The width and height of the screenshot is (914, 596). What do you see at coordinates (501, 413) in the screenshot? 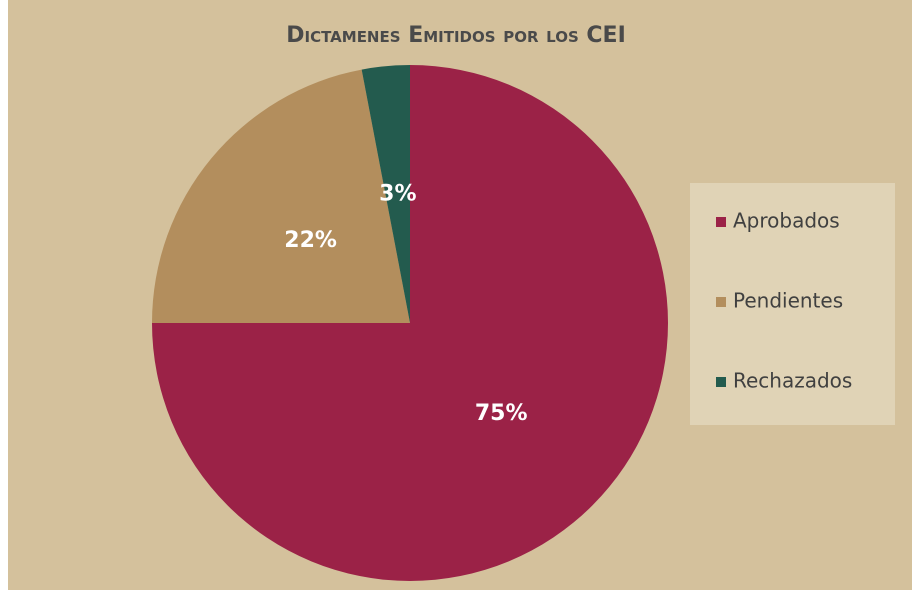
I see `data-label: 75%` at bounding box center [501, 413].